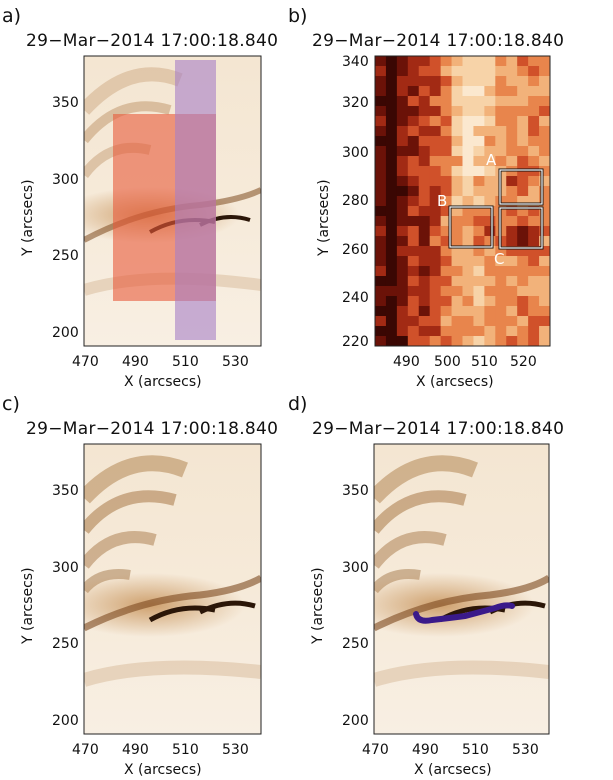 This screenshot has height=780, width=613. I want to click on ytick: 350, so click(65, 103).